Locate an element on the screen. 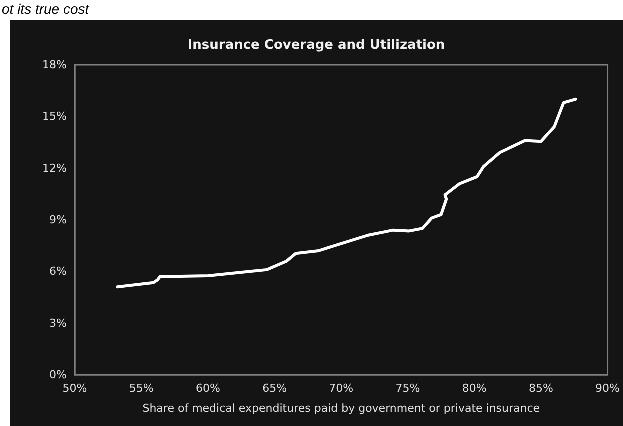  y-tick-label: 12% is located at coordinates (54, 168).